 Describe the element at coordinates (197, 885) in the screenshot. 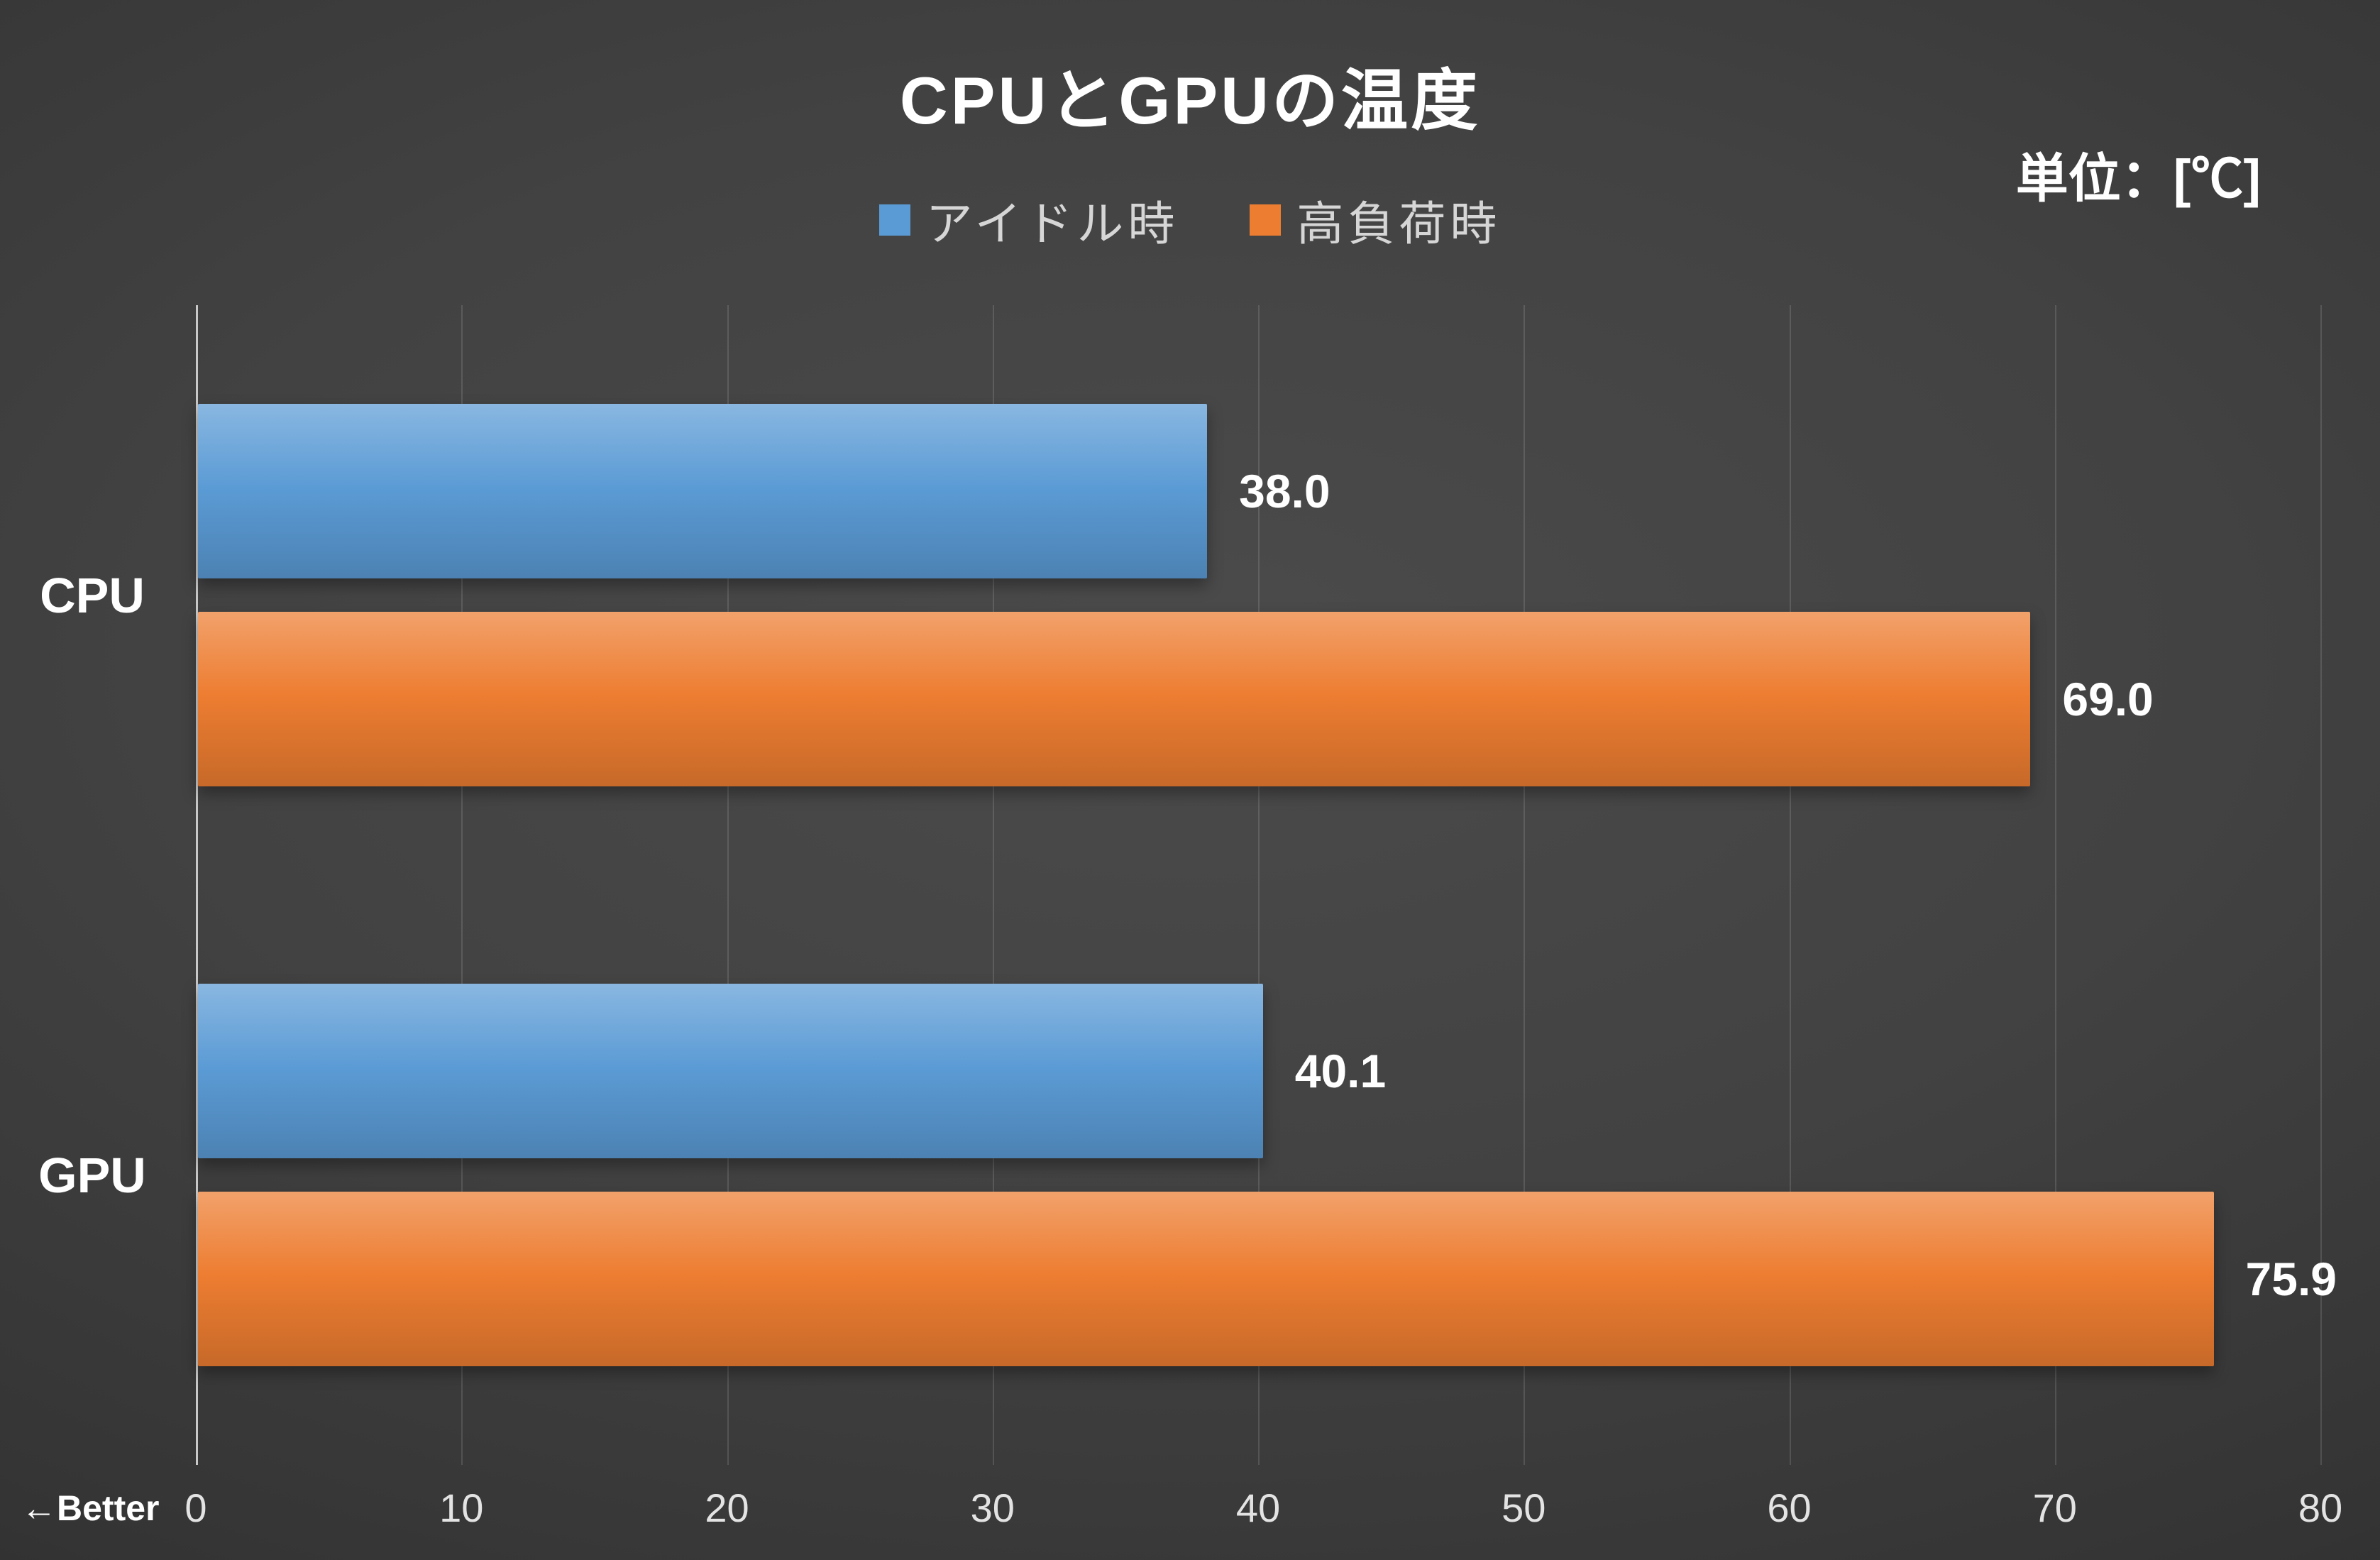

I see `y-axis-line` at that location.